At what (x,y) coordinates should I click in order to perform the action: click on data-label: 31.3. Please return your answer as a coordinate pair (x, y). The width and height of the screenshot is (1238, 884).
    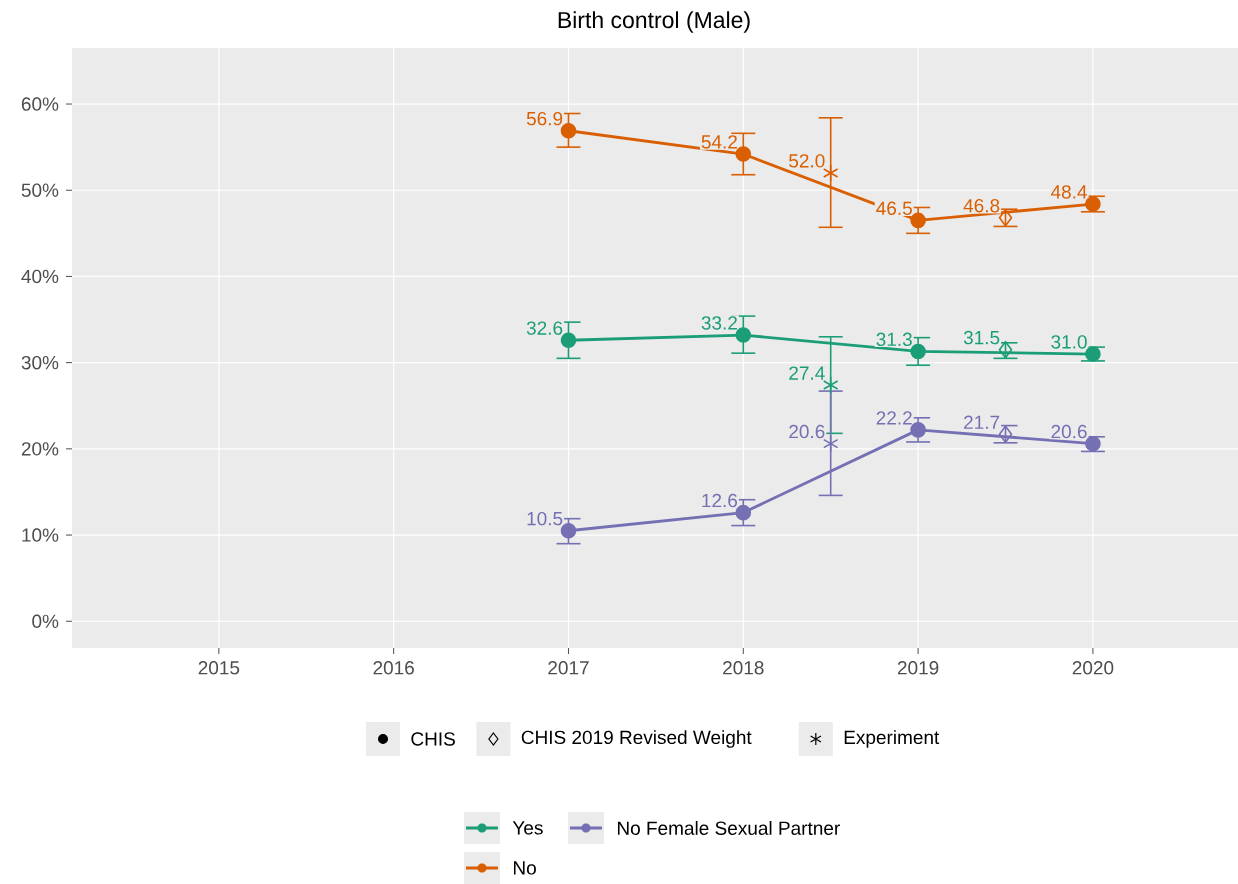
    Looking at the image, I should click on (894, 339).